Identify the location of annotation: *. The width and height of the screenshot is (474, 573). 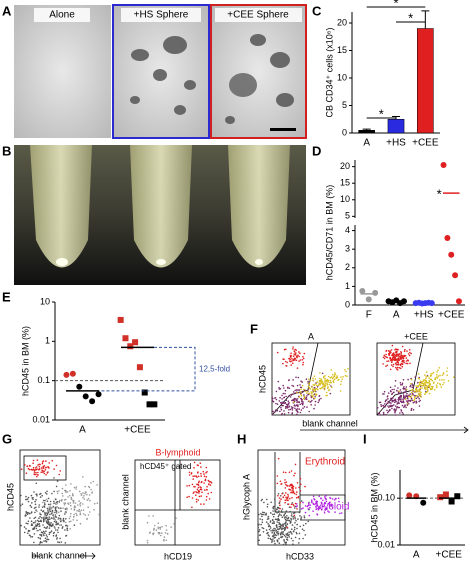
(381, 113).